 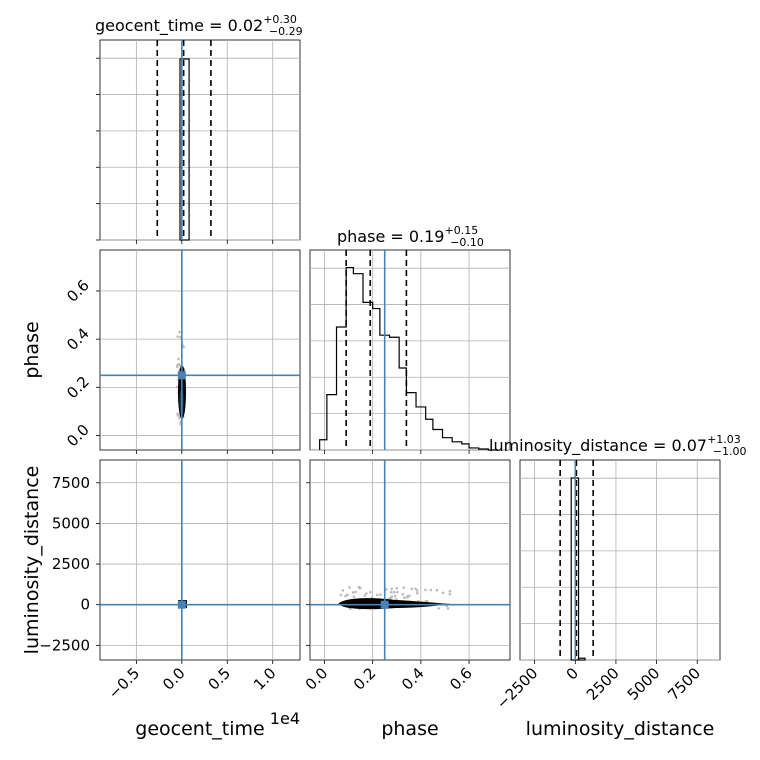 What do you see at coordinates (71, 523) in the screenshot?
I see `y-tick-label: 5000` at bounding box center [71, 523].